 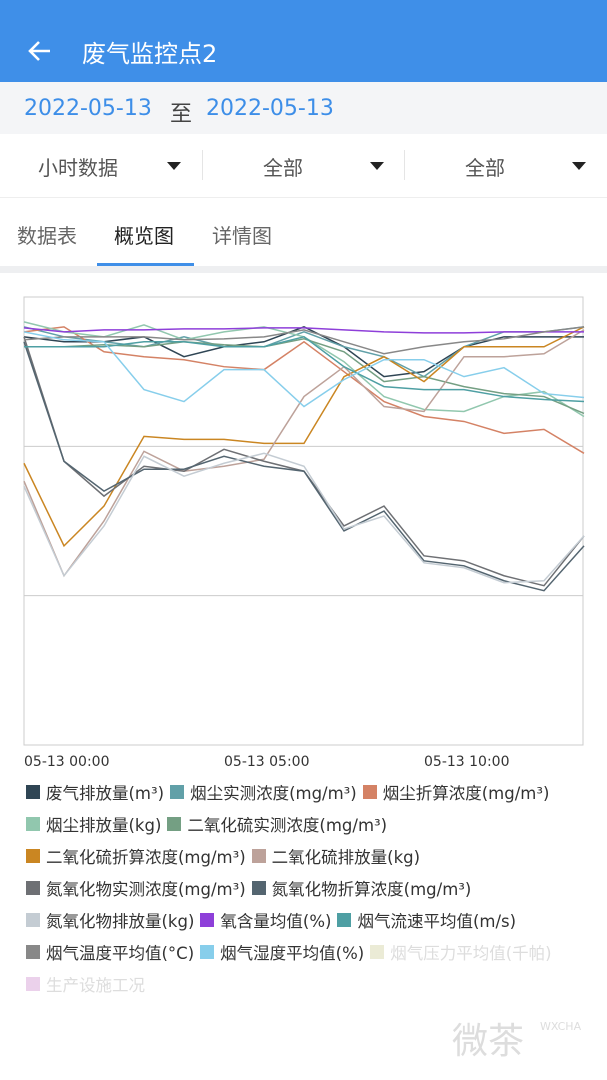 What do you see at coordinates (292, 953) in the screenshot?
I see `legend-label: 烟气湿度平均值(%)` at bounding box center [292, 953].